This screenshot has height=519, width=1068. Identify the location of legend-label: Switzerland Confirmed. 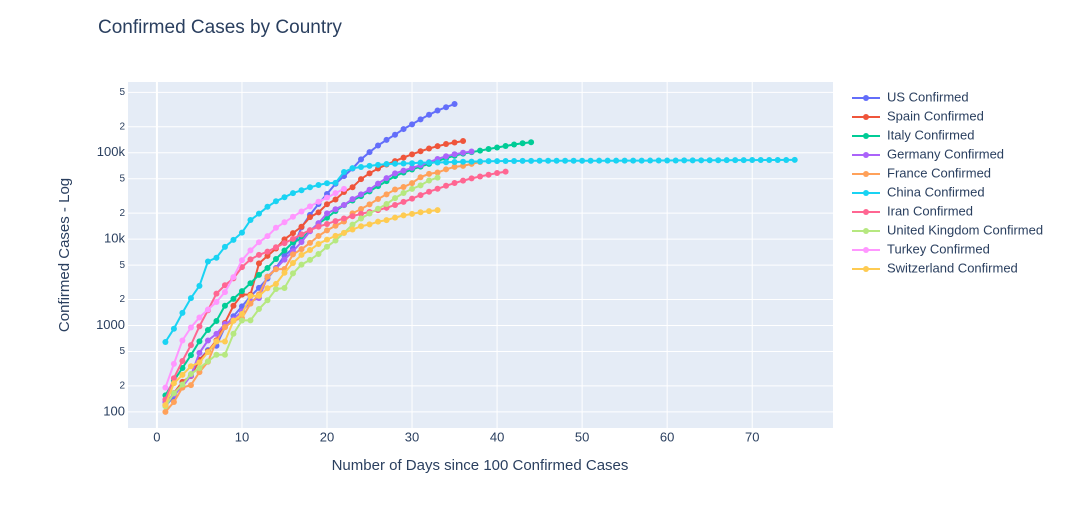
(952, 267).